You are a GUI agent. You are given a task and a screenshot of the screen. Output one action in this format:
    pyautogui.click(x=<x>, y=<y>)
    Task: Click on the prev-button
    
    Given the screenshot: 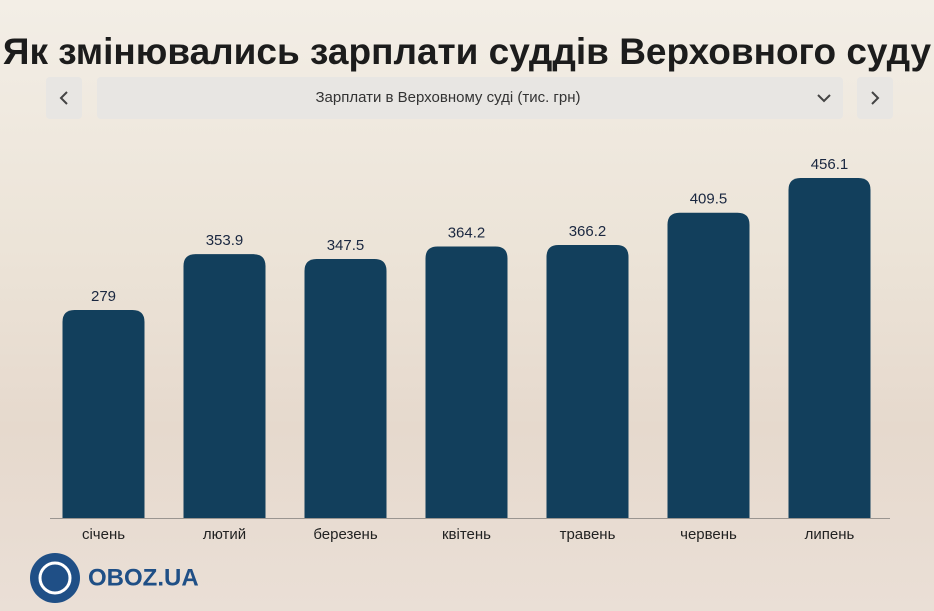 What is the action you would take?
    pyautogui.click(x=64, y=98)
    